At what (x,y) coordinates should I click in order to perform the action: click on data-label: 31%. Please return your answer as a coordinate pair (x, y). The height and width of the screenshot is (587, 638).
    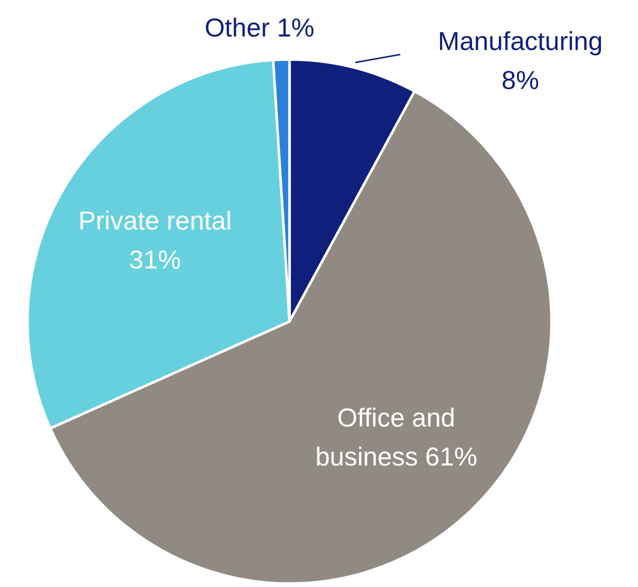
    Looking at the image, I should click on (155, 259).